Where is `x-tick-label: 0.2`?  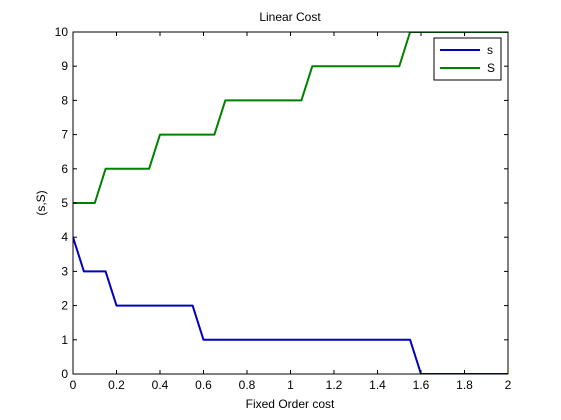 x-tick-label: 0.2 is located at coordinates (116, 385).